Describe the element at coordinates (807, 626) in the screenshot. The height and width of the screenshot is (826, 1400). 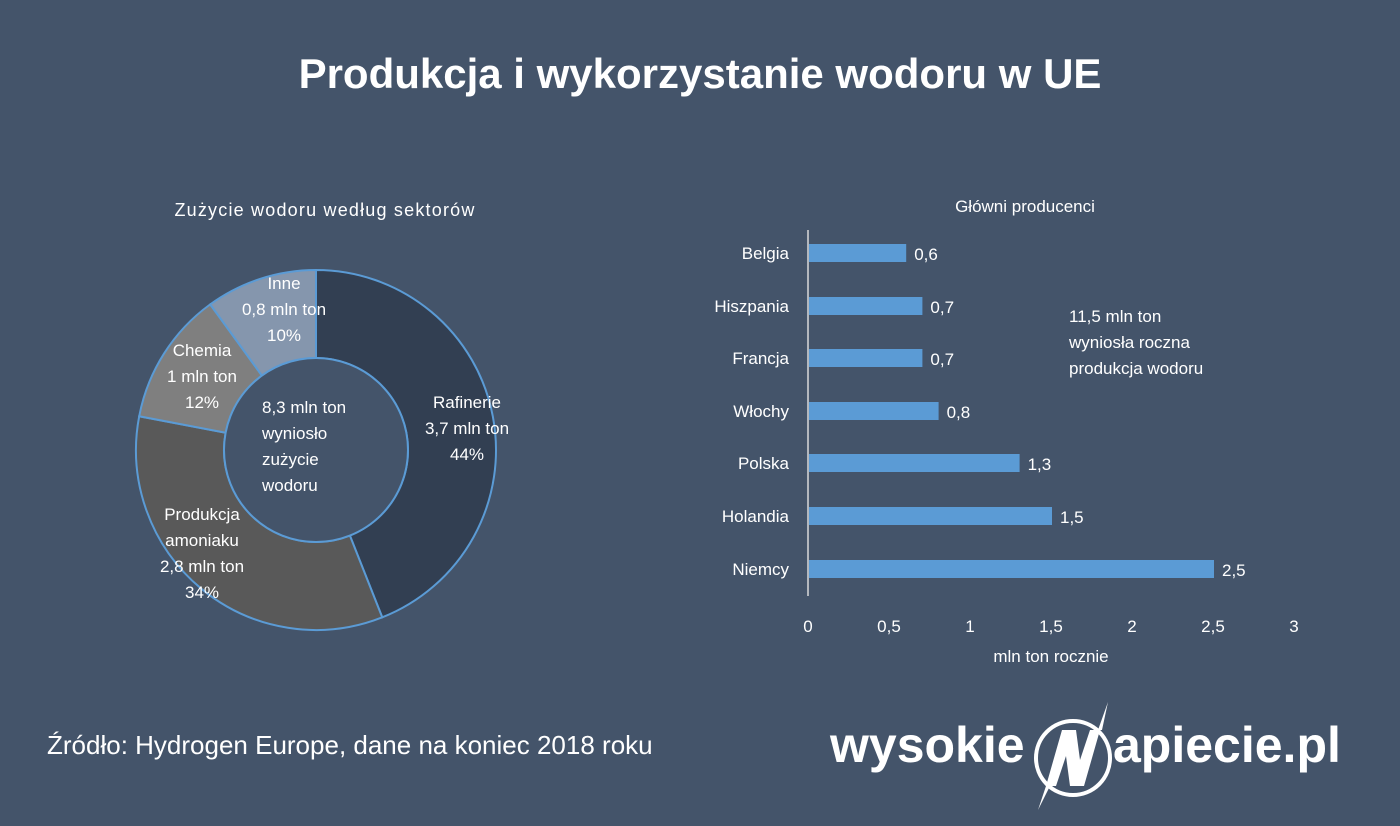
I see `x-tick-label: 0` at that location.